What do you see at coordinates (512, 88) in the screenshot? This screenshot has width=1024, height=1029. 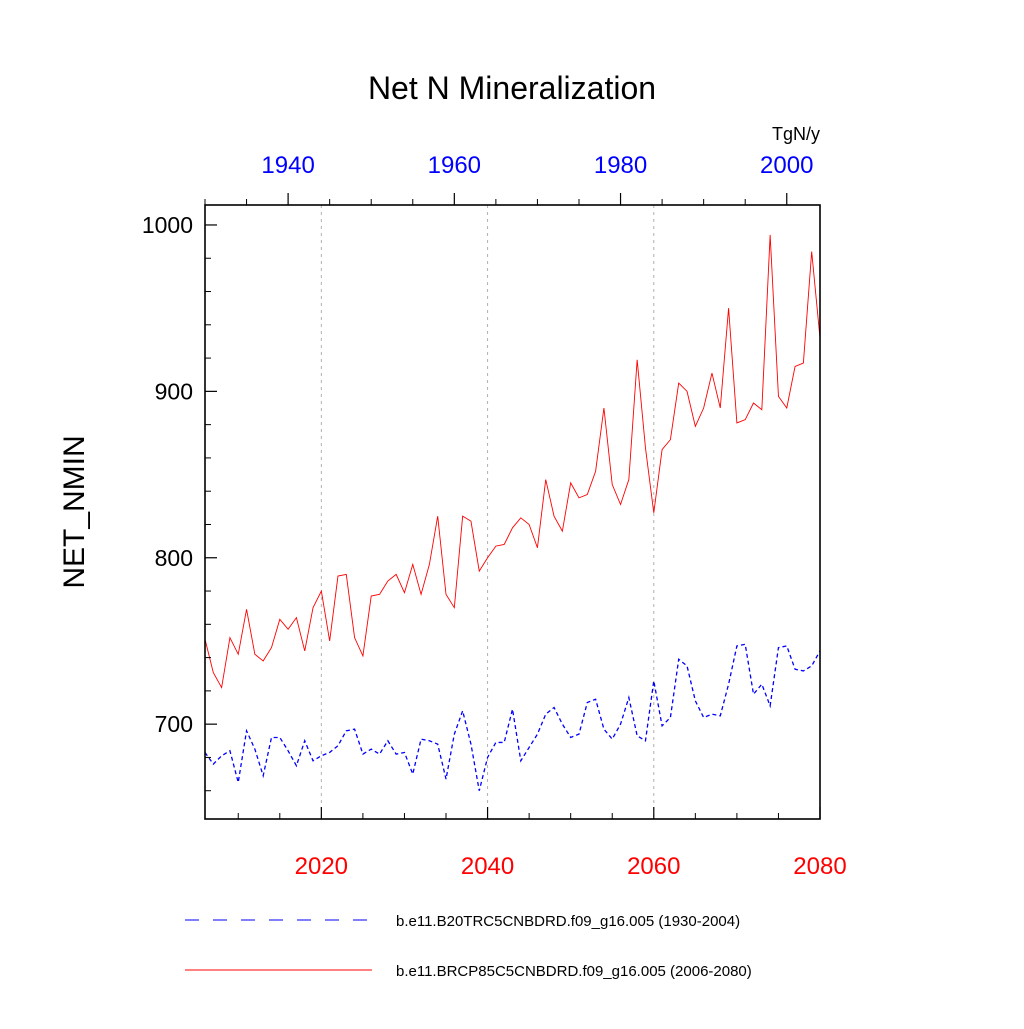 I see `chart-title: Net N Mineralization` at bounding box center [512, 88].